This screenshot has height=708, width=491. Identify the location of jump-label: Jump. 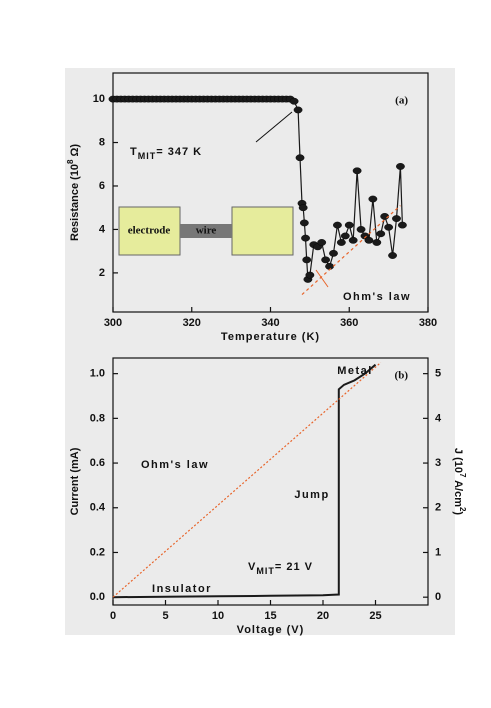
(311, 495).